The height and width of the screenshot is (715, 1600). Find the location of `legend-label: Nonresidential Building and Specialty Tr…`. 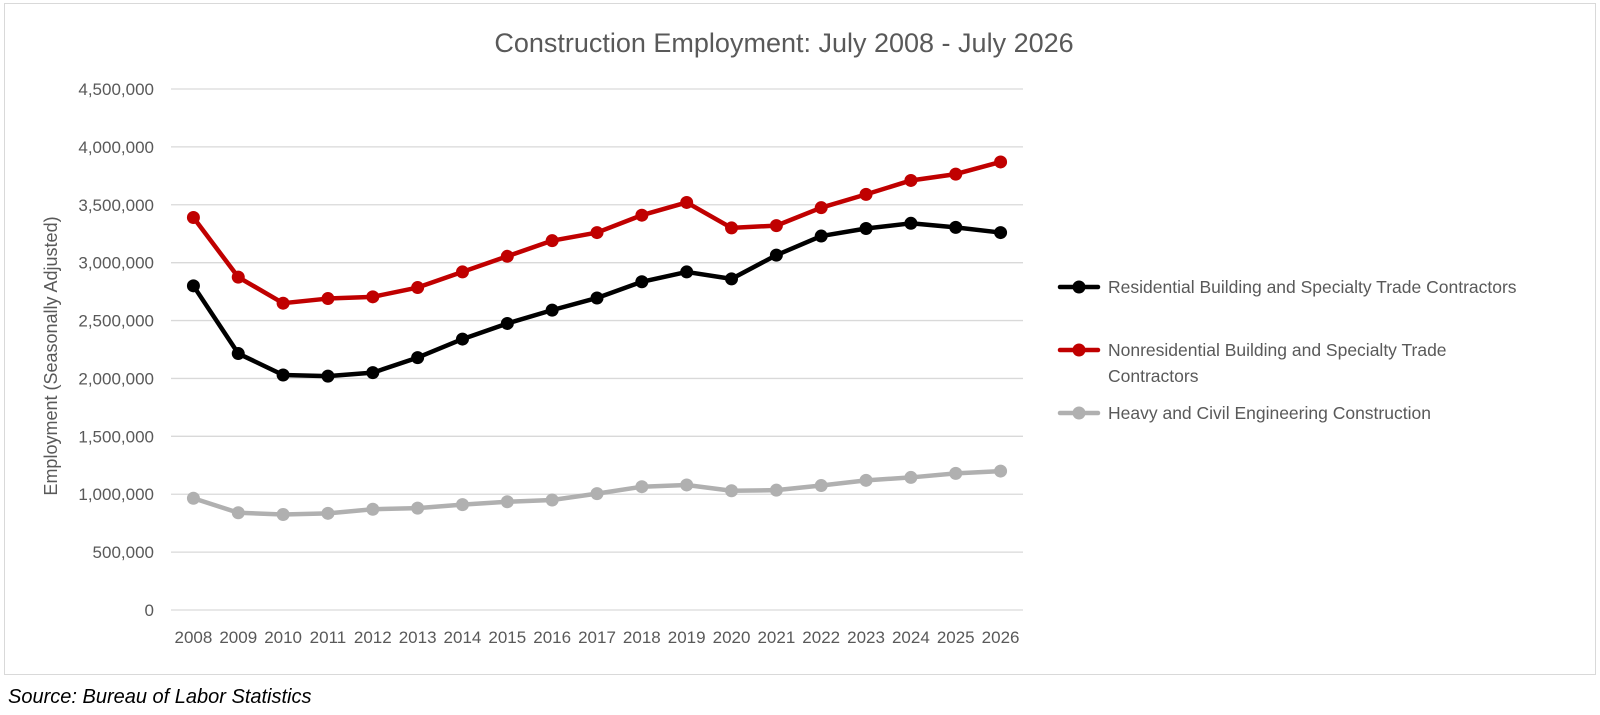

legend-label: Nonresidential Building and Specialty Tr… is located at coordinates (1277, 363).